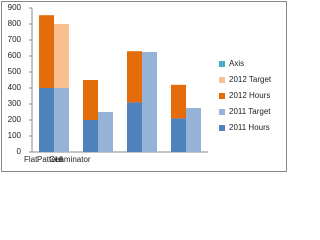  Describe the element at coordinates (249, 95) in the screenshot. I see `legend-label: 2012 Hours` at that location.